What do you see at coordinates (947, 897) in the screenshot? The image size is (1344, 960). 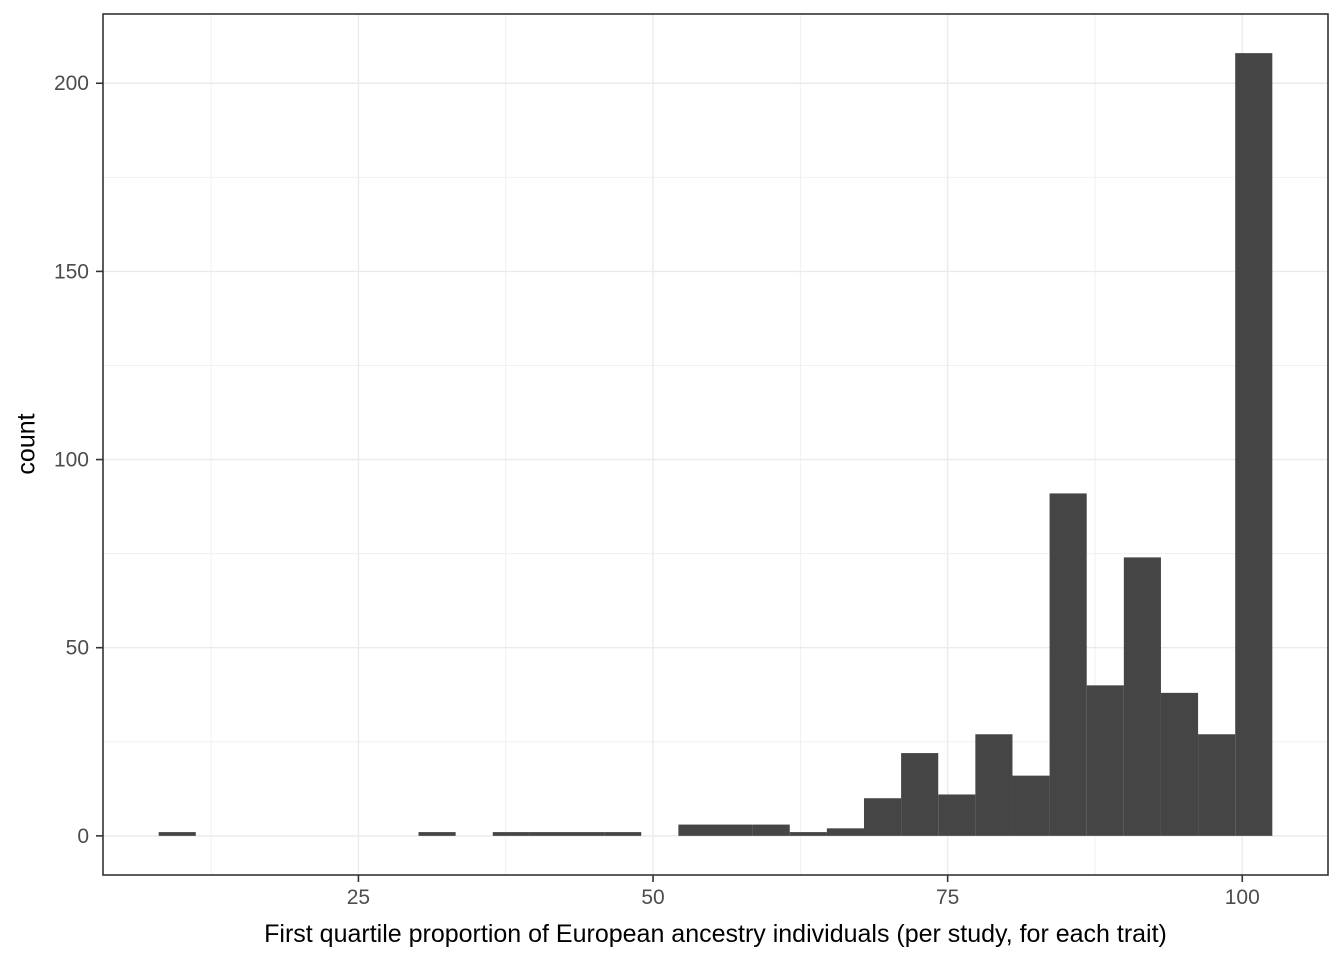 I see `x-tick-label: 75` at bounding box center [947, 897].